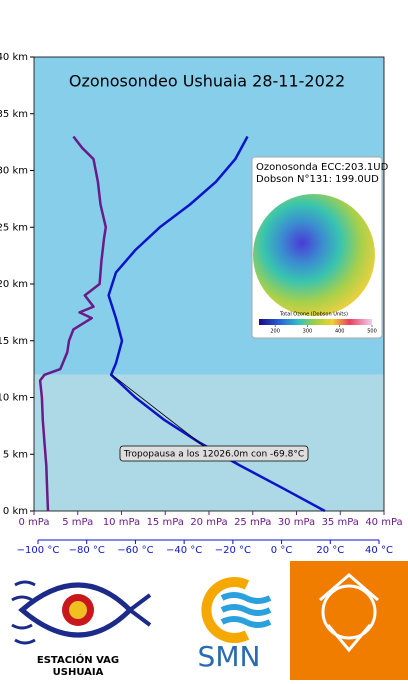 This screenshot has width=408, height=684. I want to click on smn-text: SMN, so click(229, 656).